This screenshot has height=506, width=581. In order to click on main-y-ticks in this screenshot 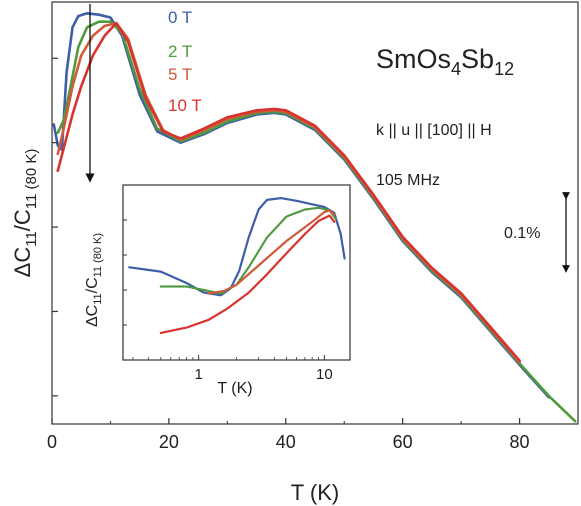, I will do `click(55, 227)`.